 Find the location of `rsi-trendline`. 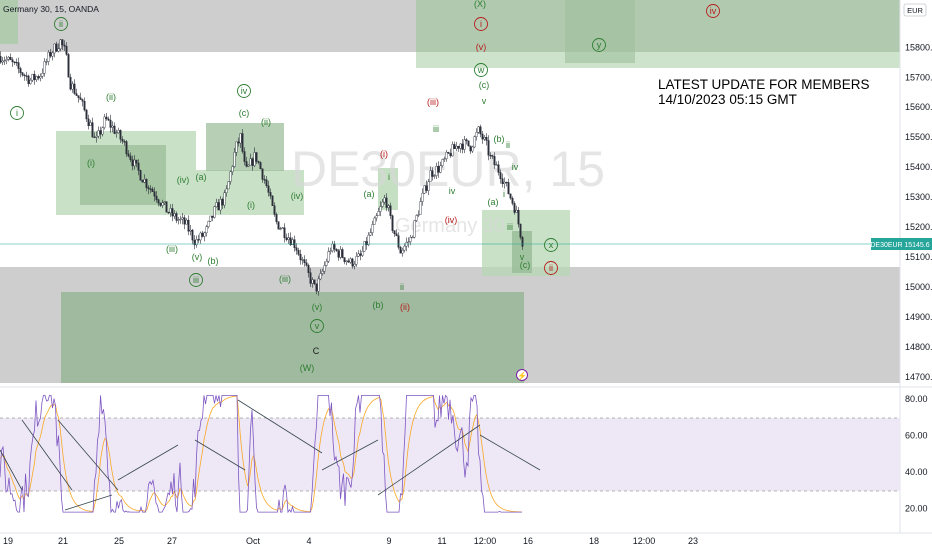

rsi-trendline is located at coordinates (220, 455).